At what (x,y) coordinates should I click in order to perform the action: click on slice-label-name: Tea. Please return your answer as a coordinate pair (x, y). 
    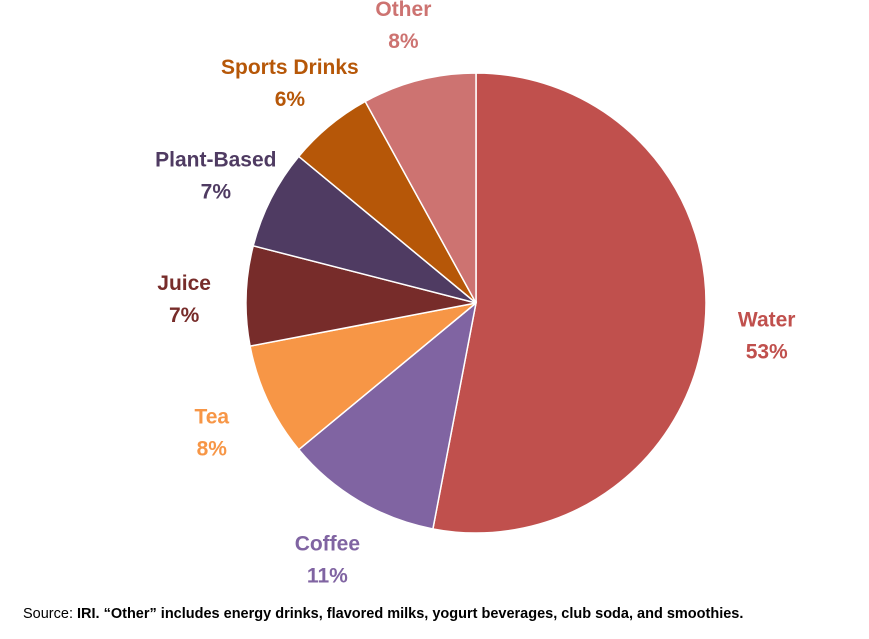
    Looking at the image, I should click on (211, 416).